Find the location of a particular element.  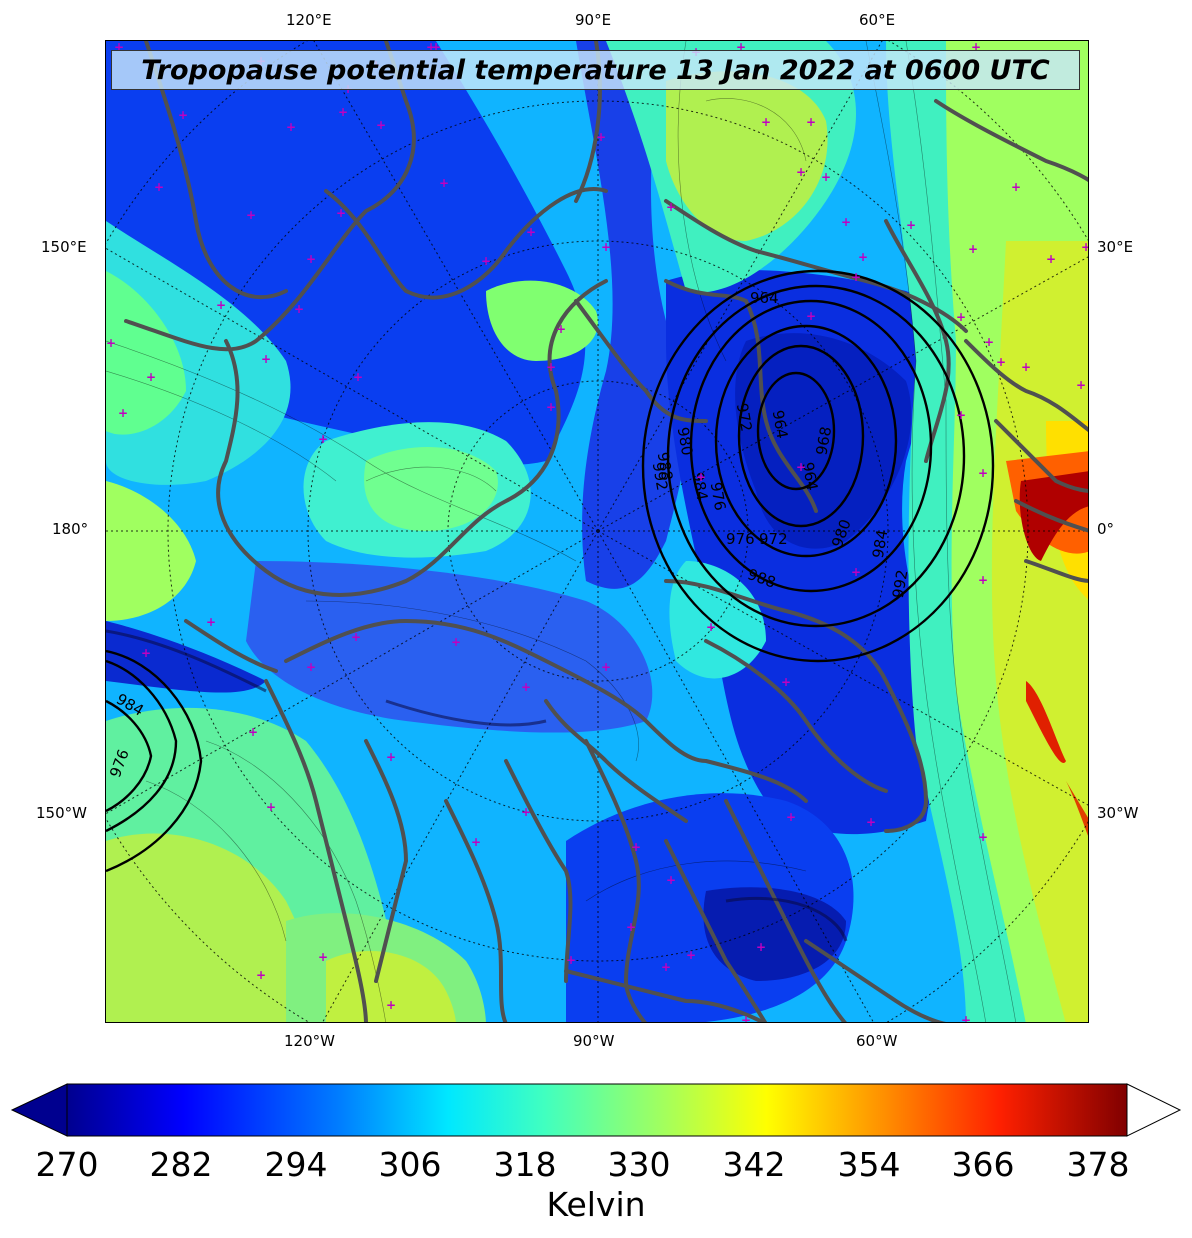

colorbar-gradient is located at coordinates (597, 1110).